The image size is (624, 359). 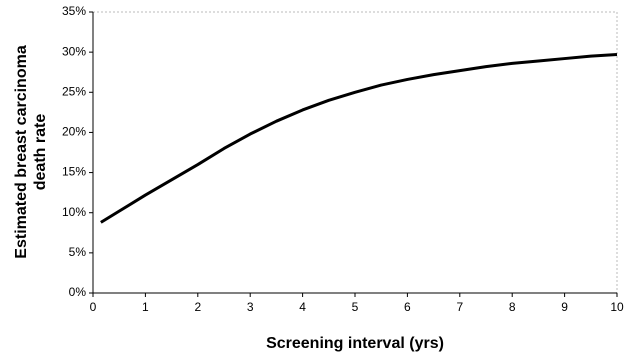 What do you see at coordinates (355, 307) in the screenshot?
I see `x-tick-label: 5` at bounding box center [355, 307].